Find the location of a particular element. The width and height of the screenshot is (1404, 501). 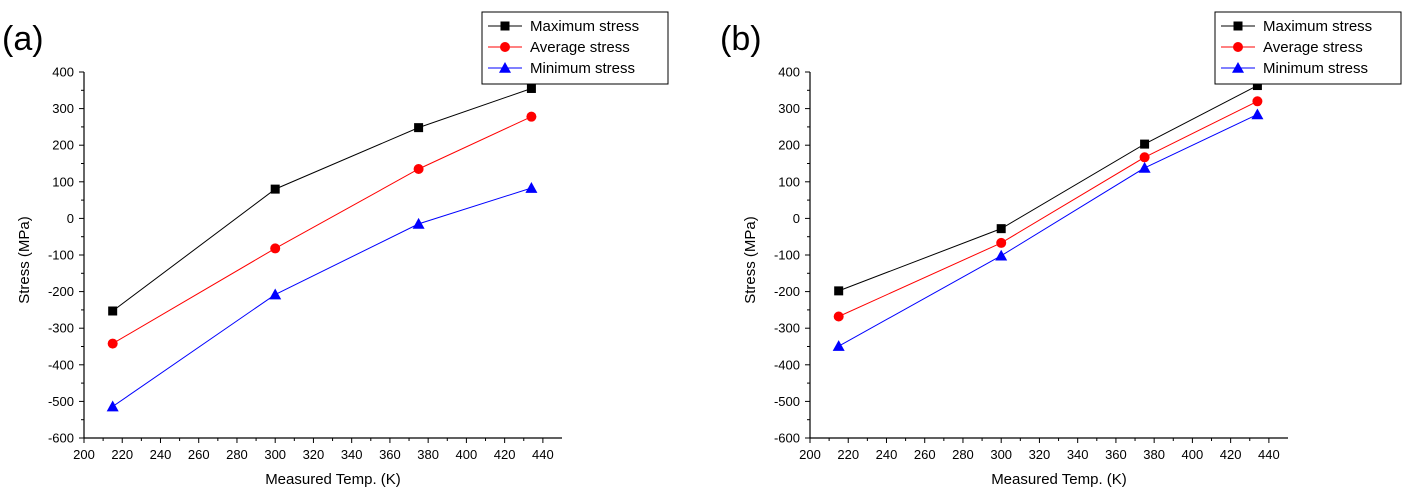

y-axis-title: Stress (MPa) is located at coordinates (750, 260).